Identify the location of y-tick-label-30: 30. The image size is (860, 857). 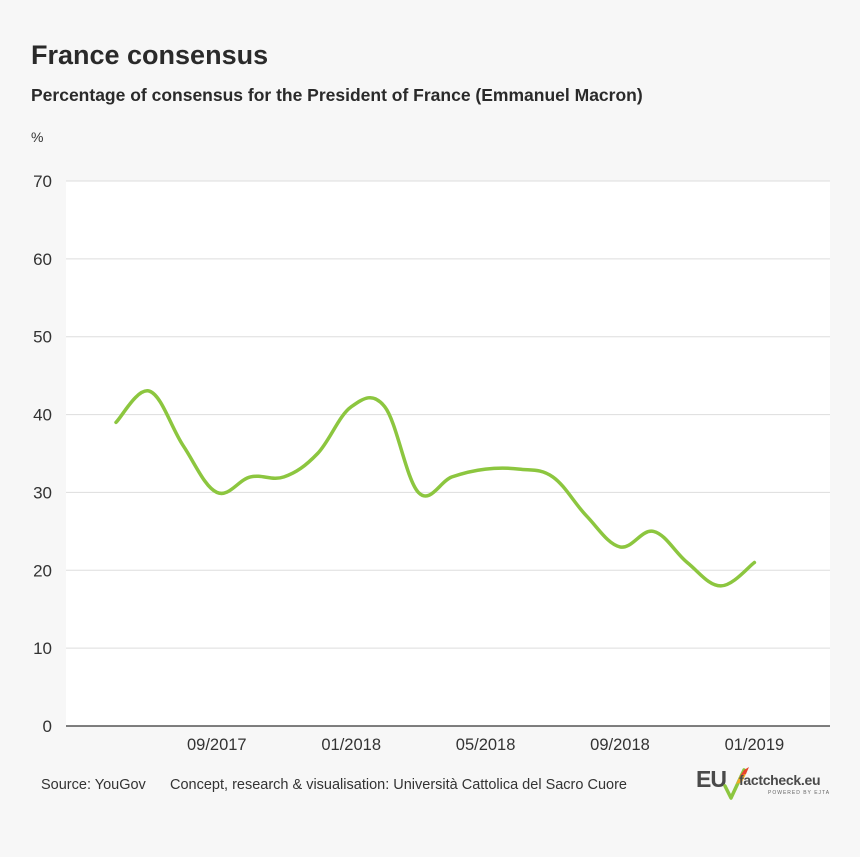
(42, 492).